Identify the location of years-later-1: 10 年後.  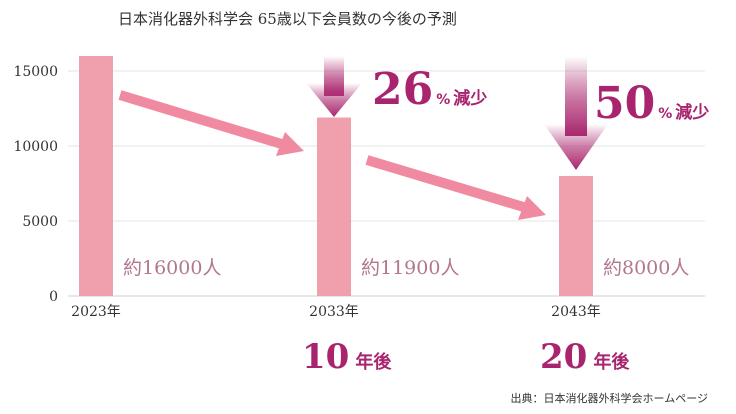
(347, 357).